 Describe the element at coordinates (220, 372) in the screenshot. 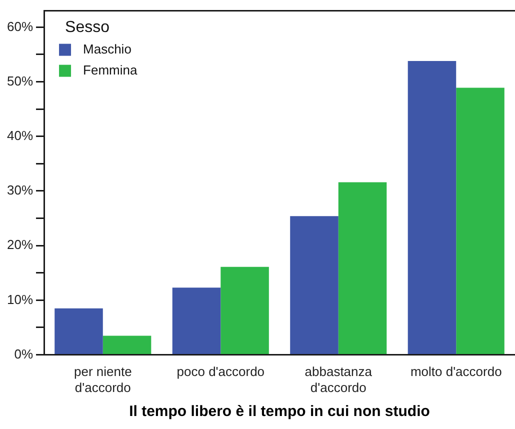

I see `x-tick-label: poco d'accordo` at that location.